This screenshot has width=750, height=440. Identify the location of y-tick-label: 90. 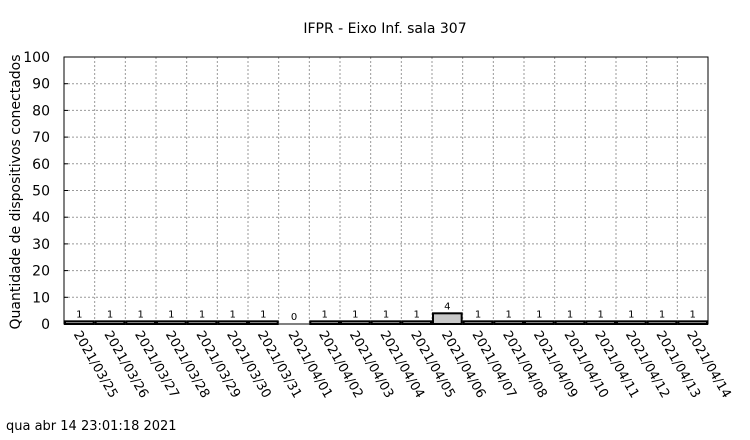
(41, 85).